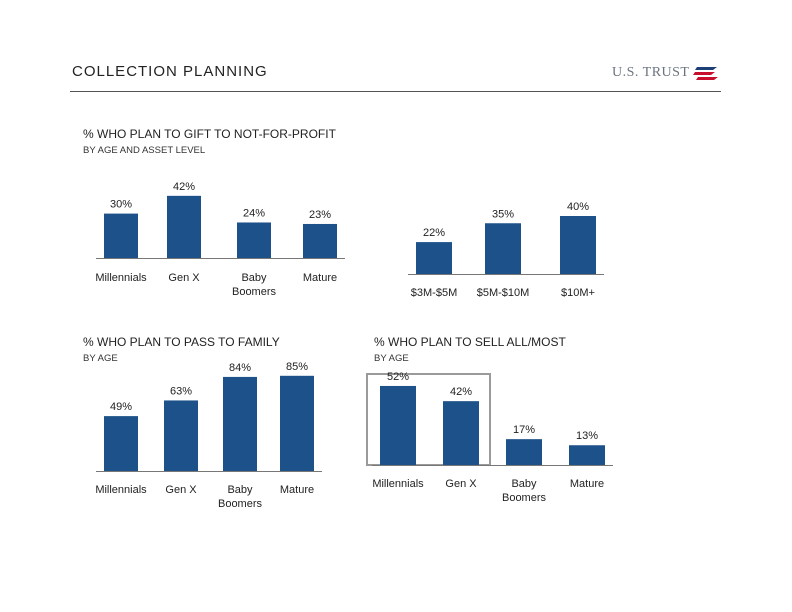 This screenshot has width=792, height=612. I want to click on sell-age-value-label: 42%, so click(461, 392).